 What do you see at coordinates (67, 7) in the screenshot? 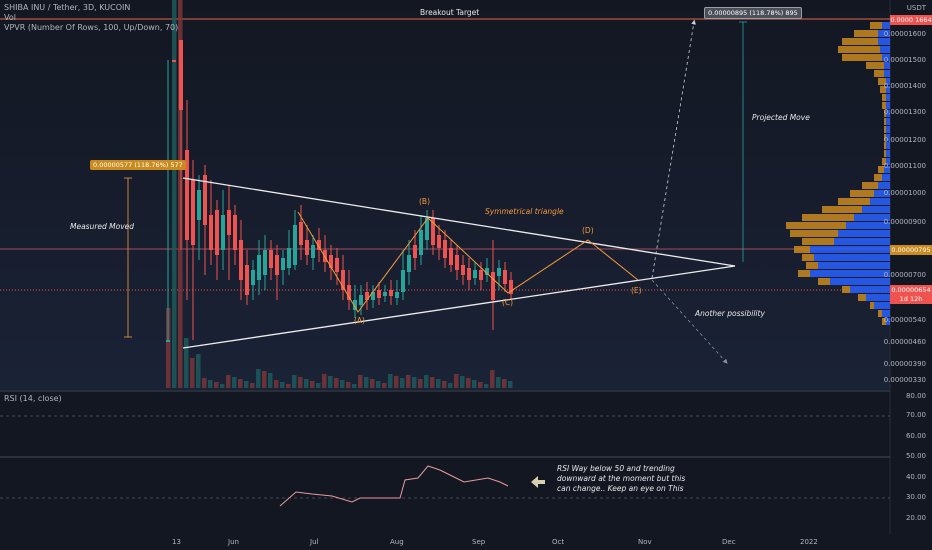
I see `symbol-title: SHIBA INU / Tether, 3D, KUCOIN` at bounding box center [67, 7].